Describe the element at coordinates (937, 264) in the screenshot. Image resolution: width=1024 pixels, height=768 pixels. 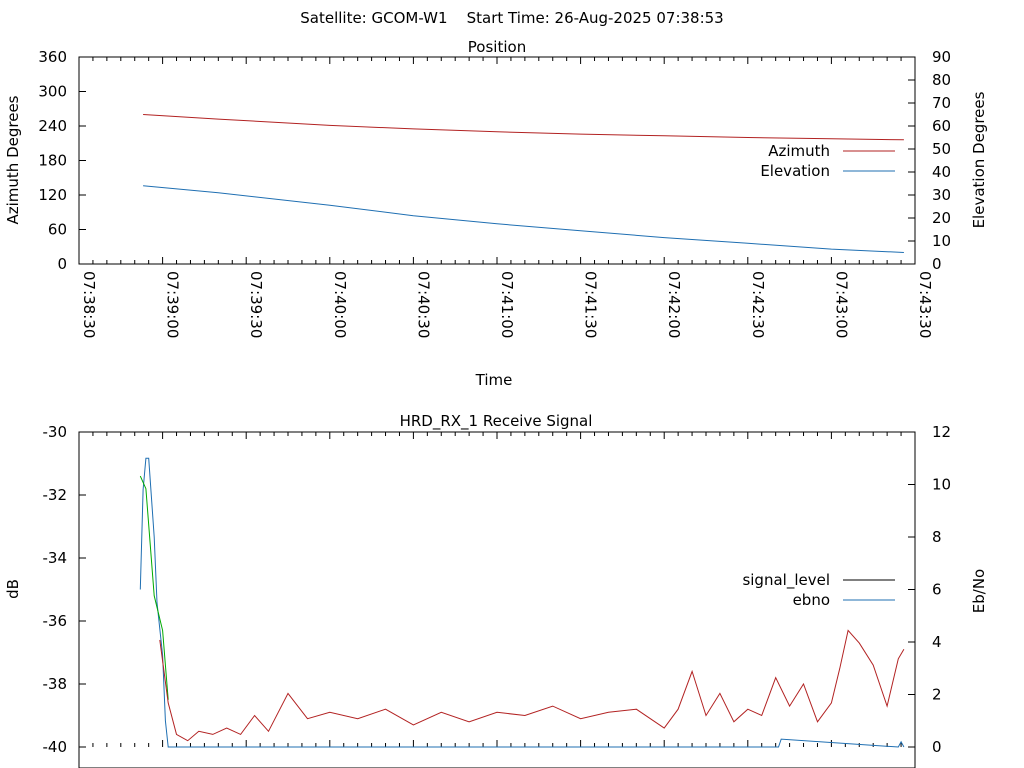
I see `position-y2-tick-label: 0` at that location.